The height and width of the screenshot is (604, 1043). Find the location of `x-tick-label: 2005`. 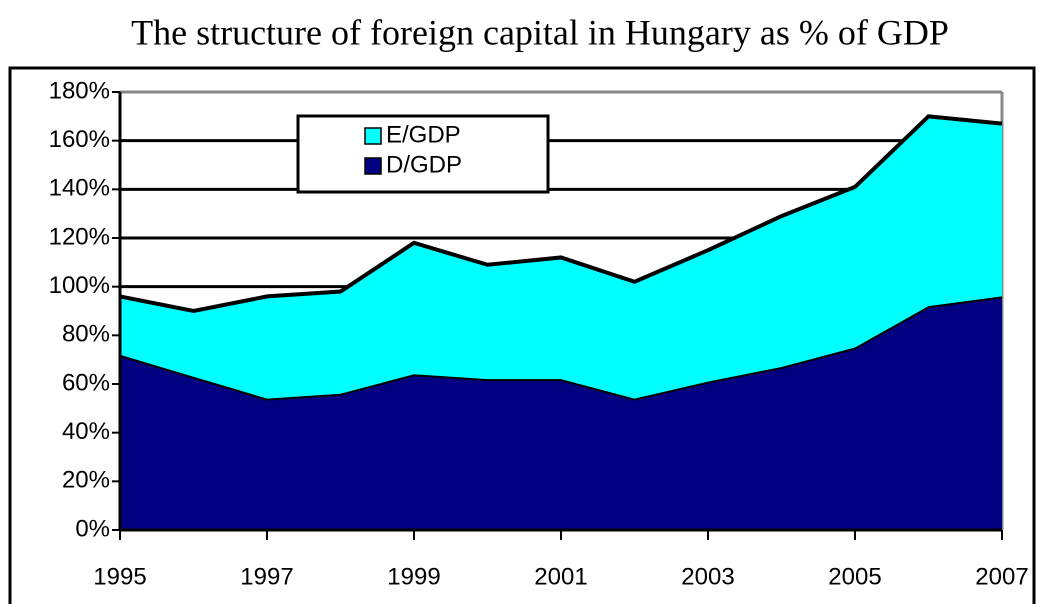

x-tick-label: 2005 is located at coordinates (854, 576).